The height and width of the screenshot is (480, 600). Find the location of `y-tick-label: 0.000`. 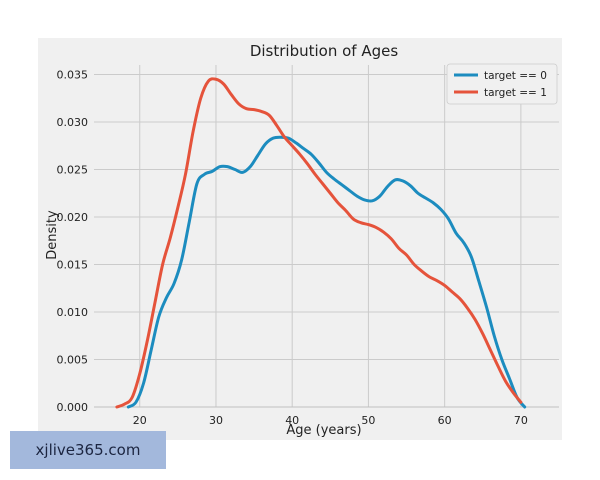

y-tick-label: 0.000 is located at coordinates (73, 407).